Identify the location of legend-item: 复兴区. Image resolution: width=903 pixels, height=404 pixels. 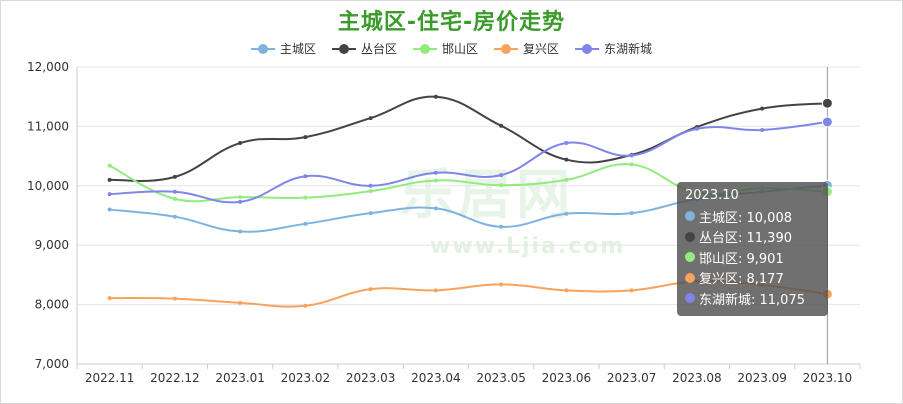
(526, 48).